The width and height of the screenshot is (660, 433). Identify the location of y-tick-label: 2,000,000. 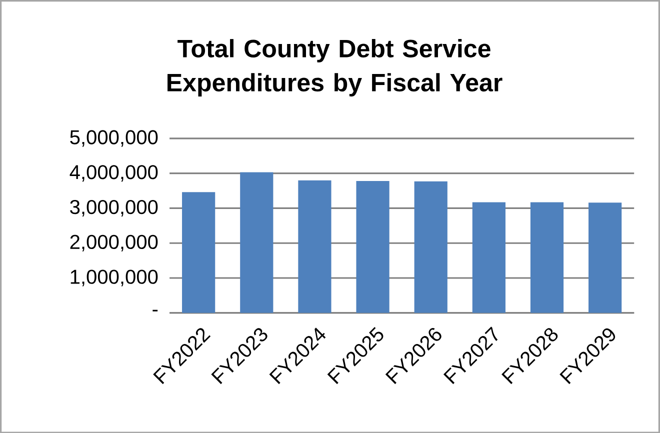
(114, 243).